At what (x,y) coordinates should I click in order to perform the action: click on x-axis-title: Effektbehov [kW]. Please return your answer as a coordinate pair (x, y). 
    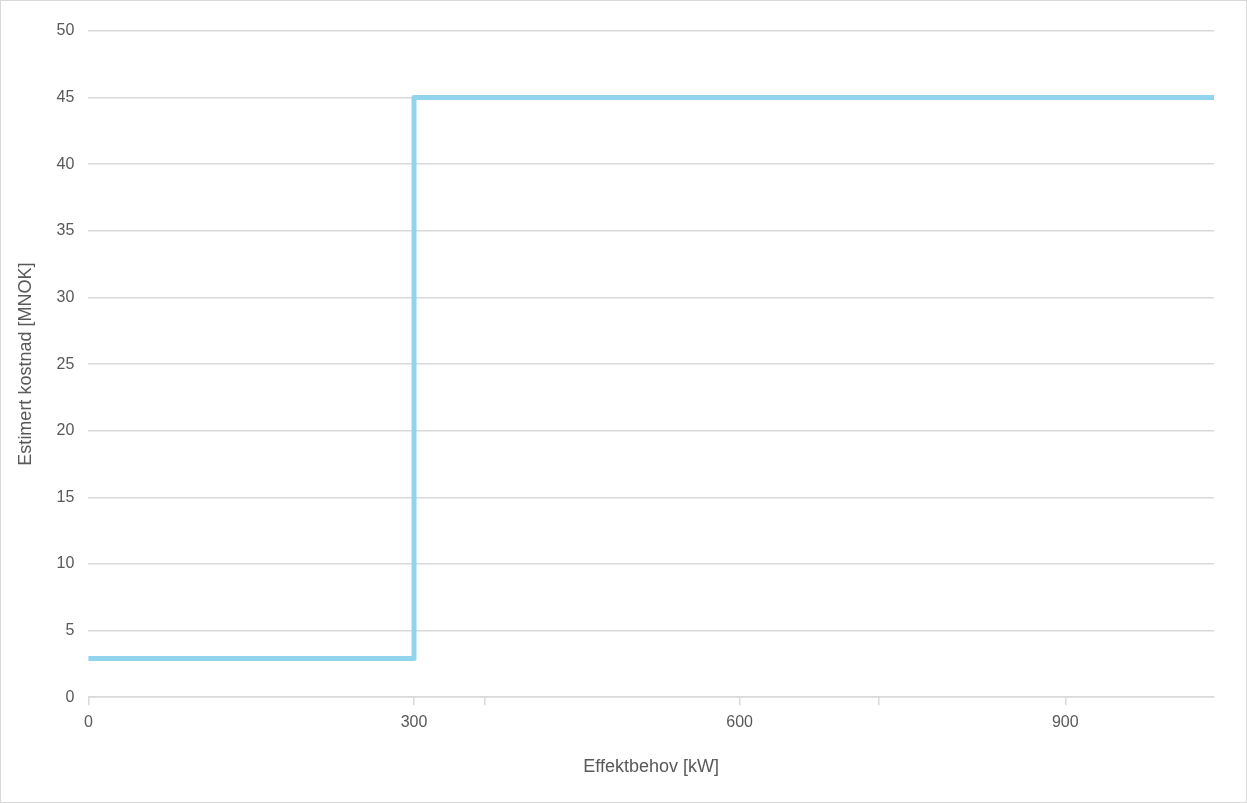
    Looking at the image, I should click on (651, 766).